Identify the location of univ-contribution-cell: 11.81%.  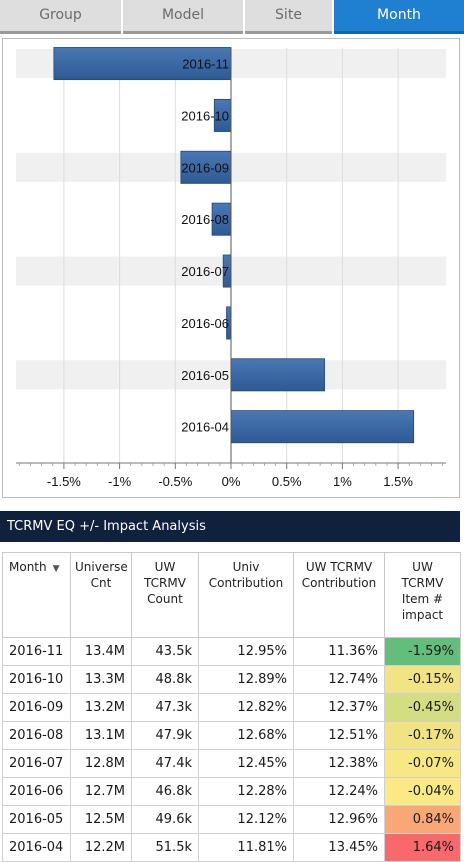
(246, 847).